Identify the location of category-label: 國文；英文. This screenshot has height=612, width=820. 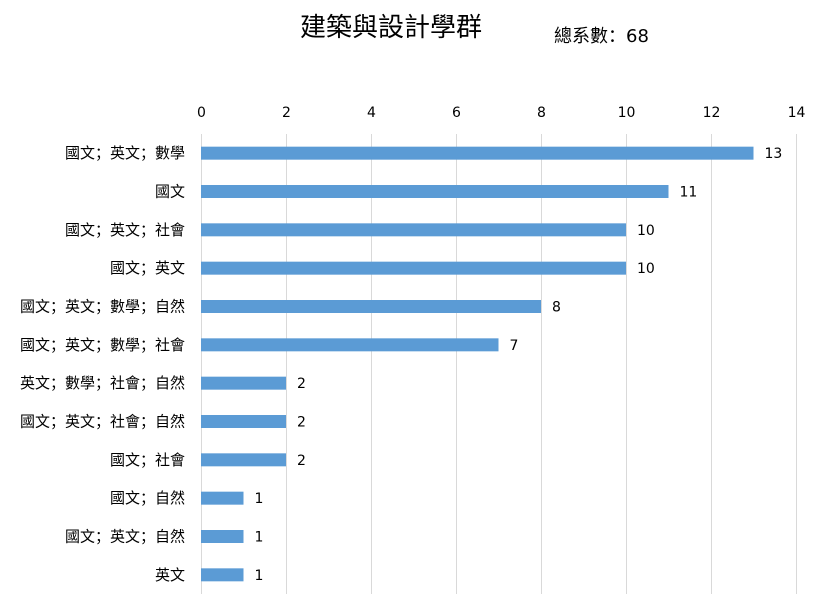
(147, 268).